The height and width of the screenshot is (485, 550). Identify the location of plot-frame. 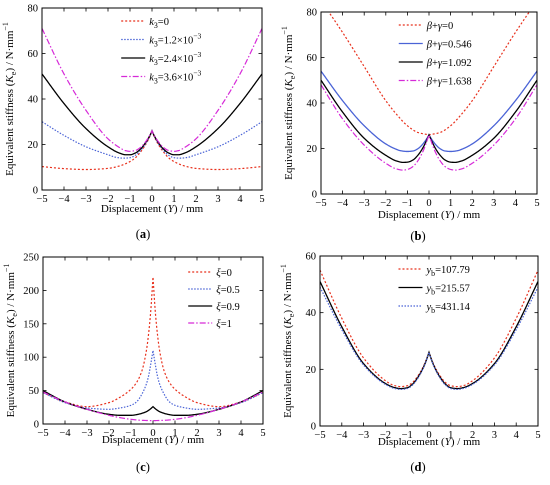
(153, 340).